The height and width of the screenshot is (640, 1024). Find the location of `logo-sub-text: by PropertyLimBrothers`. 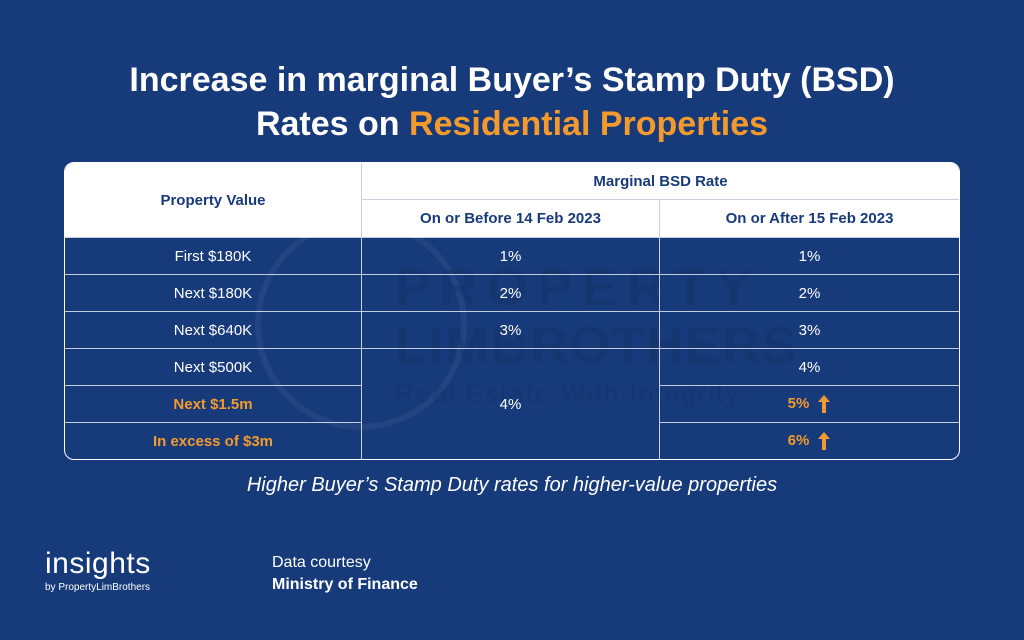

logo-sub-text: by PropertyLimBrothers is located at coordinates (98, 587).